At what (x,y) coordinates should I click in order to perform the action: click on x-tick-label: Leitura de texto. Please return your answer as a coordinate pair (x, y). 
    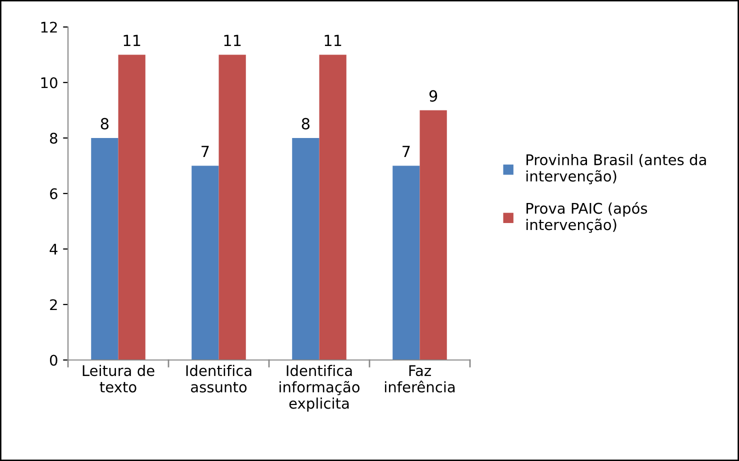
    Looking at the image, I should click on (118, 378).